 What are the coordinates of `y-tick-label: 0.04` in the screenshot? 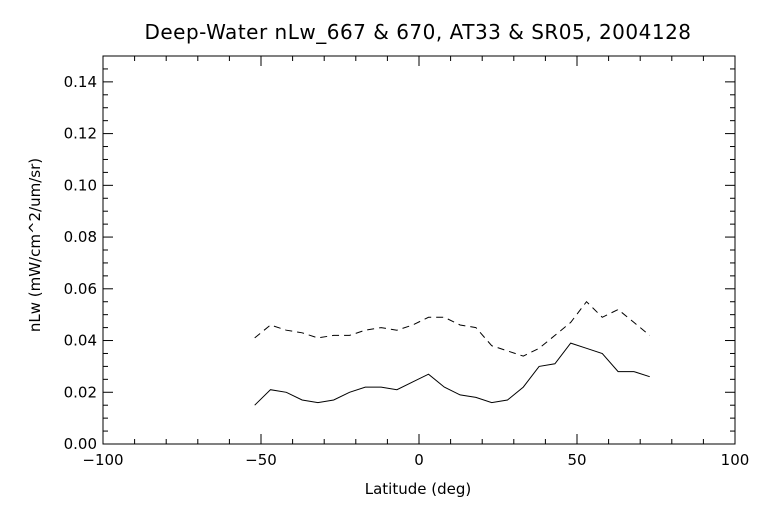 It's located at (80, 341).